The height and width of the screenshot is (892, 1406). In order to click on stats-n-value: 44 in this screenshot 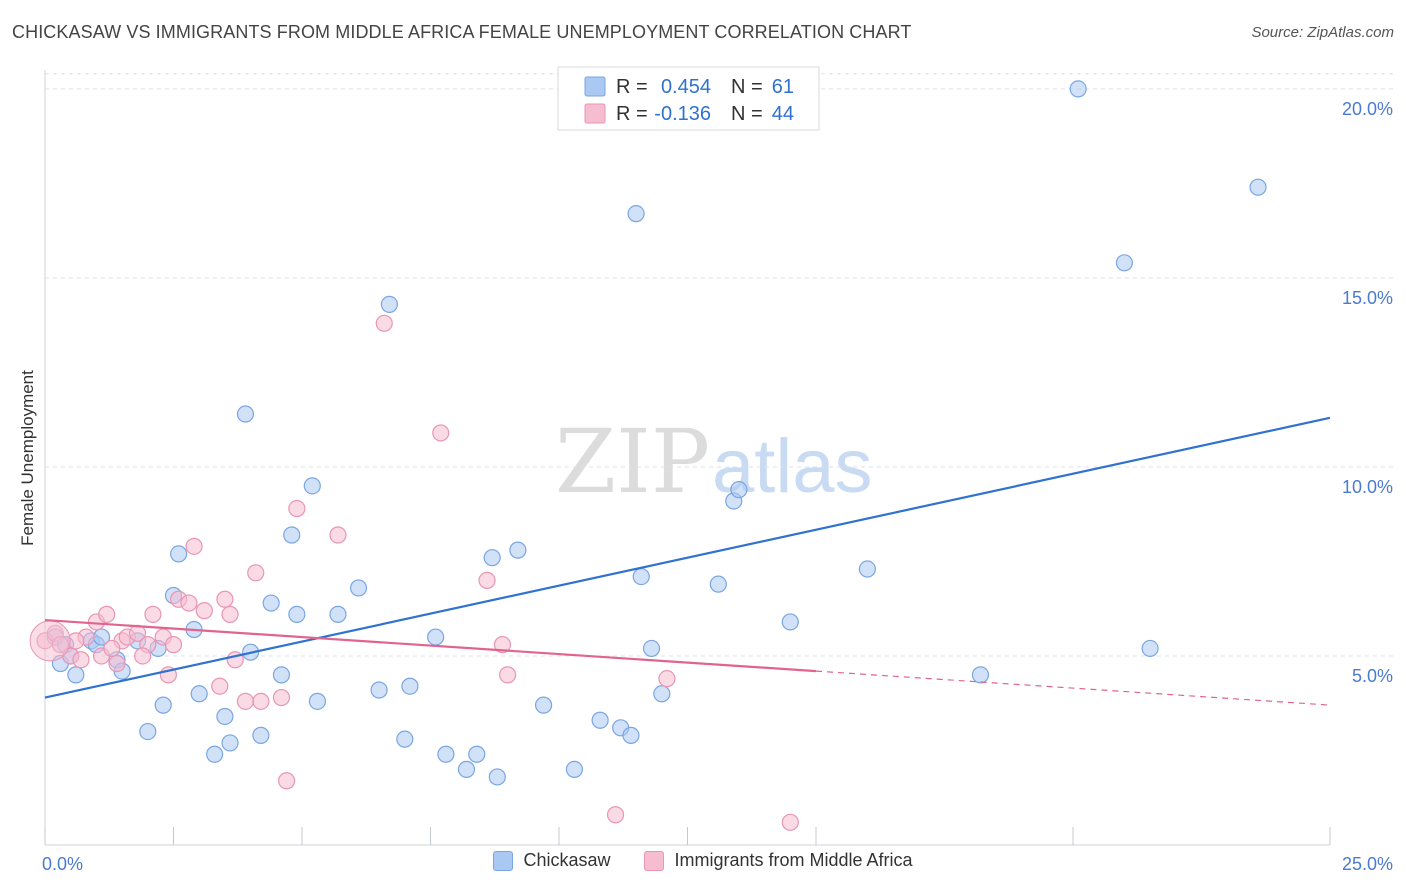, I will do `click(783, 114)`.